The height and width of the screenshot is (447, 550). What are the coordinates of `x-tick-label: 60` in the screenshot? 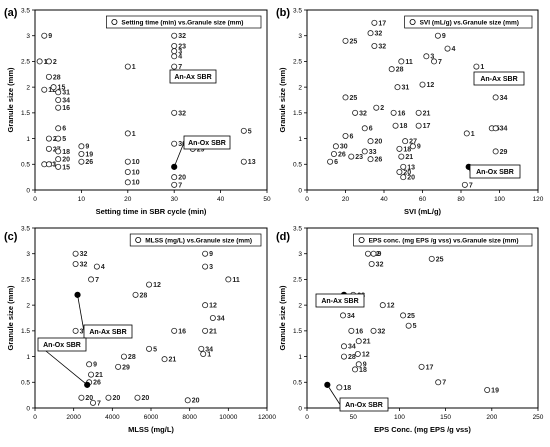 It's located at (423, 199).